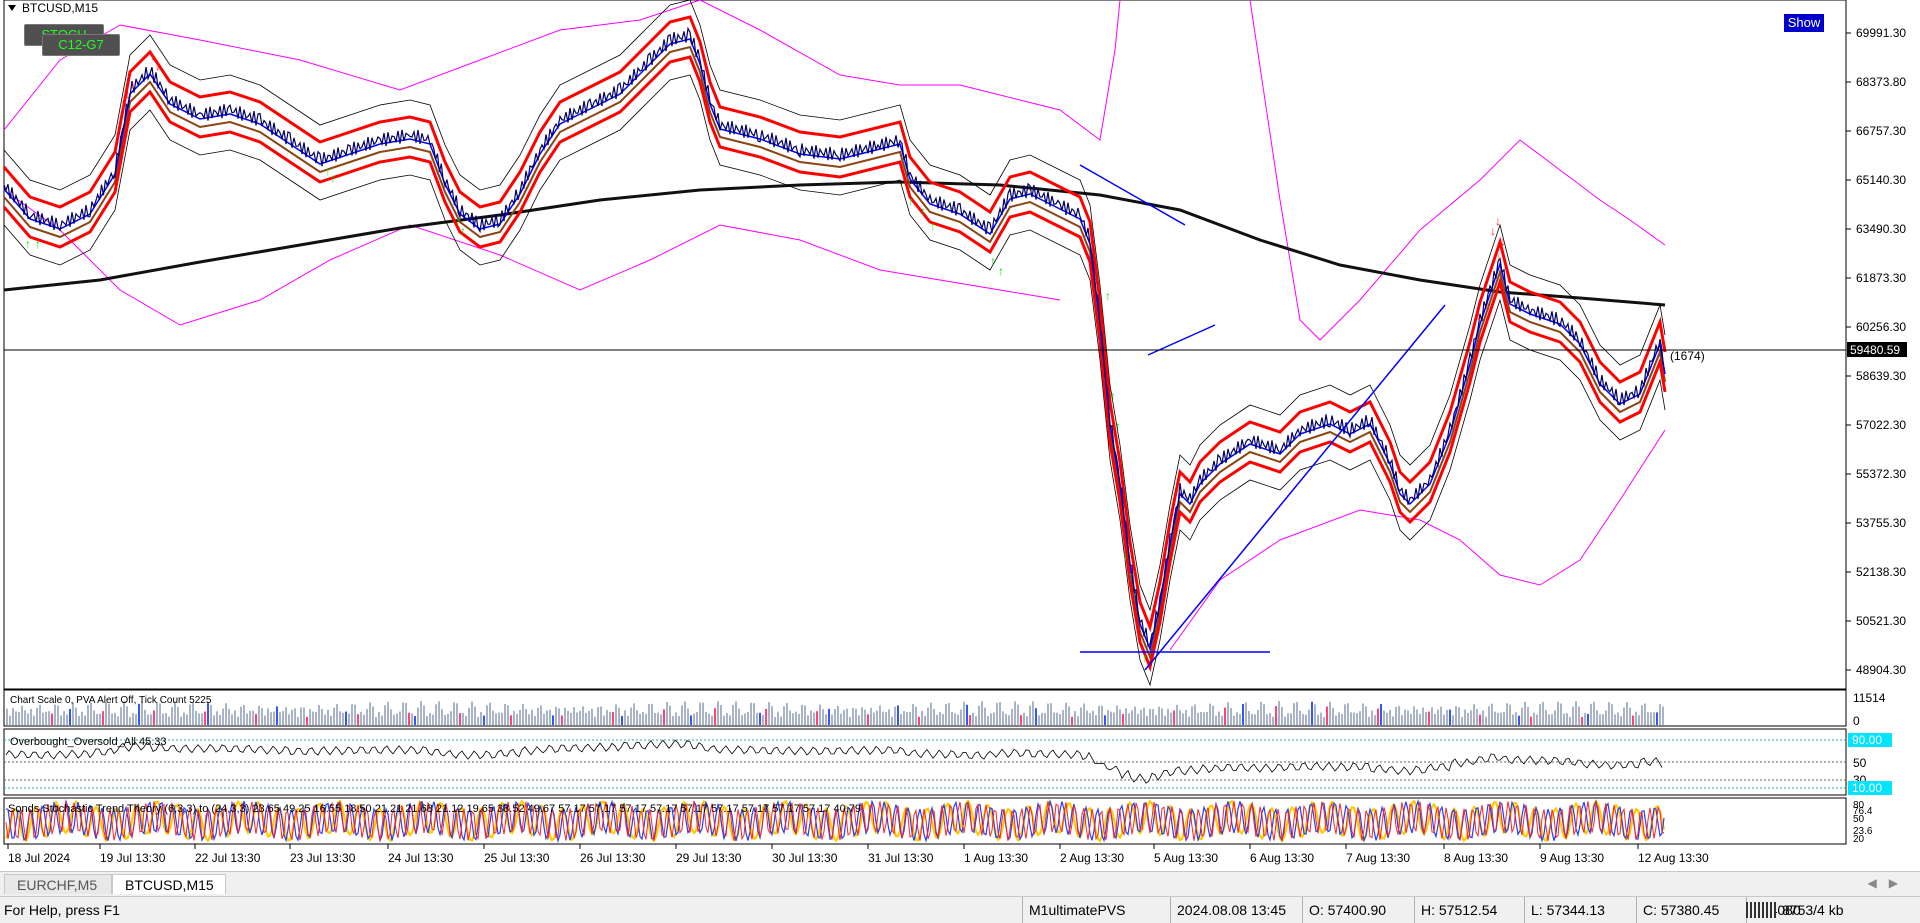  Describe the element at coordinates (12, 8) in the screenshot. I see `symbol-dropdown-icon` at that location.